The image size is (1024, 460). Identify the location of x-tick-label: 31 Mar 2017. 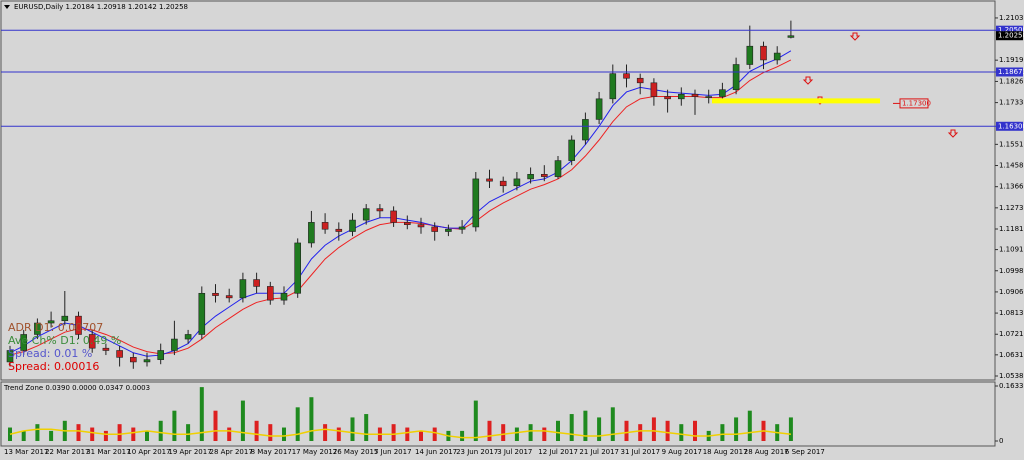
(108, 452).